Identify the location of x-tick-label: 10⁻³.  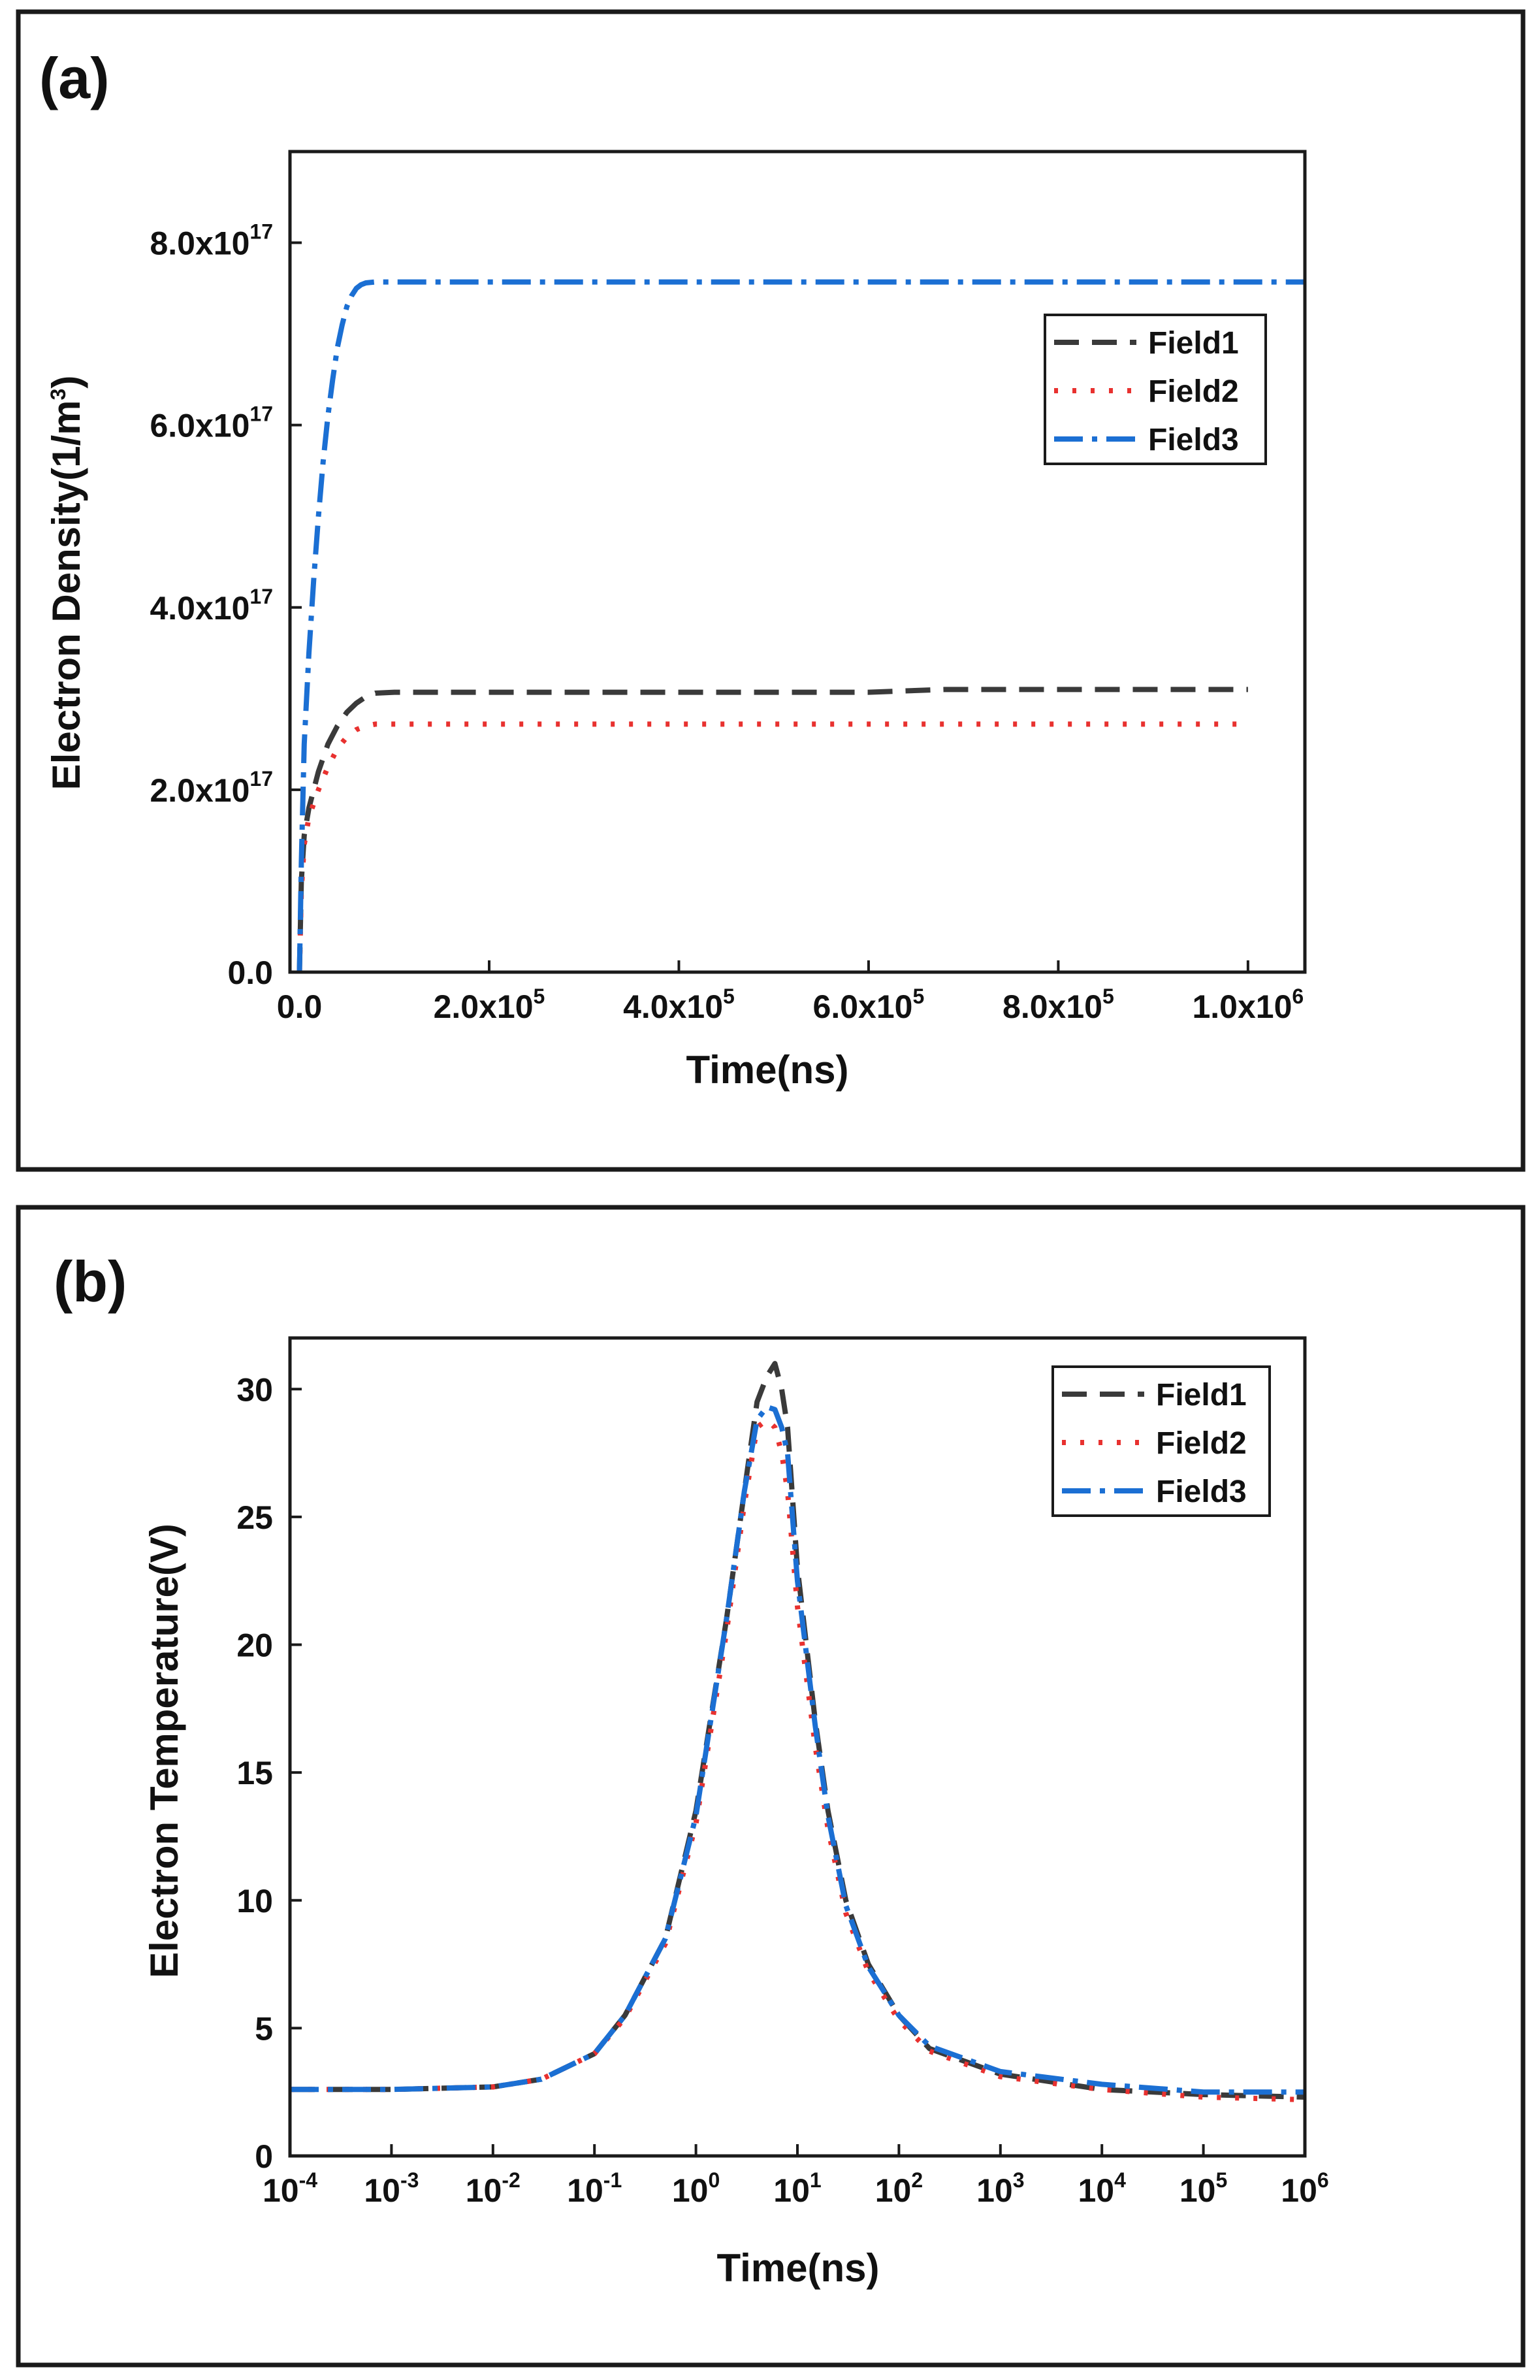
(391, 2188).